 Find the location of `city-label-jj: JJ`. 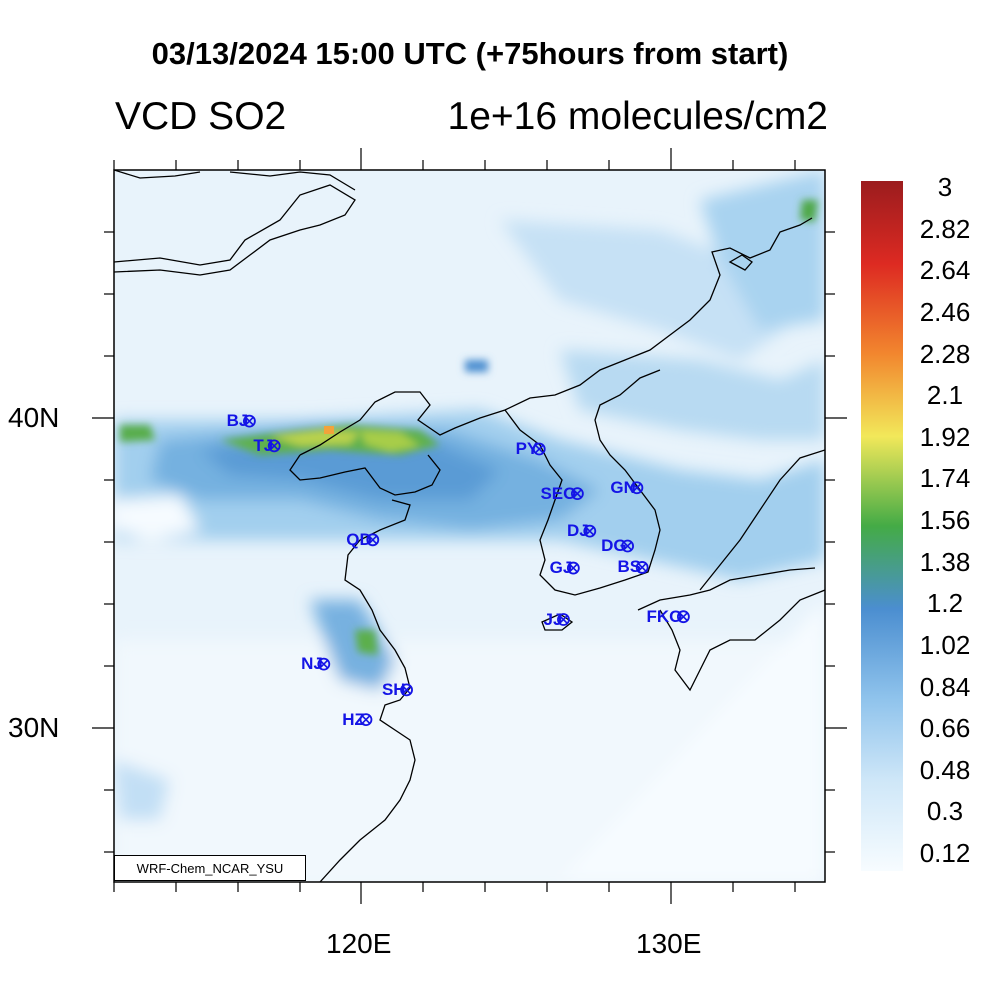

city-label-jj: JJ is located at coordinates (553, 619).